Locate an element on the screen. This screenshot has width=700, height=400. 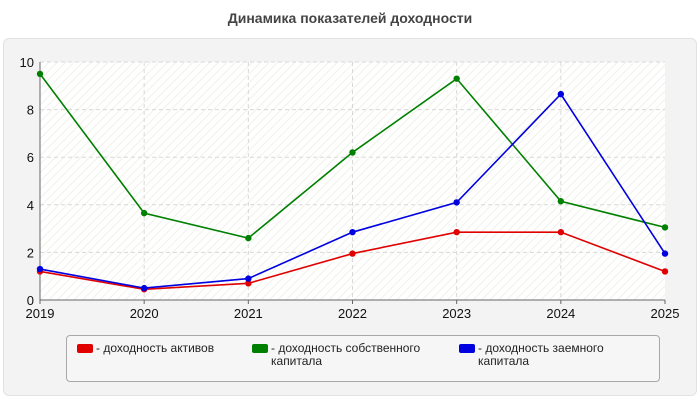
y-tick-labels: 0 2 4 6 8 10 is located at coordinates (27, 181).